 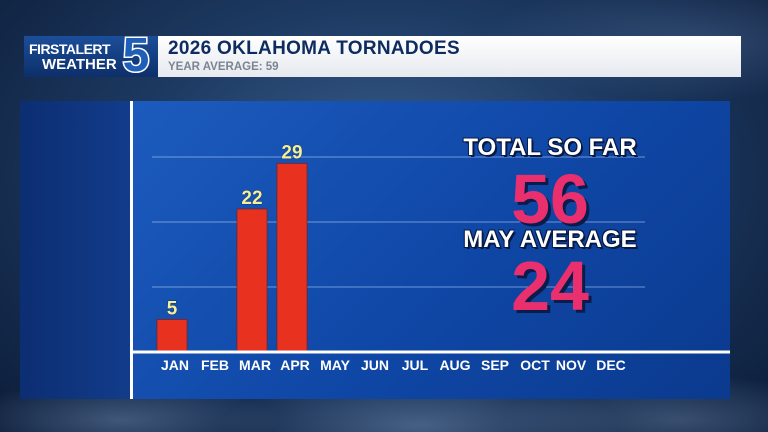 I want to click on station-logo: FIRSTALERT WEATHER 5, so click(x=91, y=55).